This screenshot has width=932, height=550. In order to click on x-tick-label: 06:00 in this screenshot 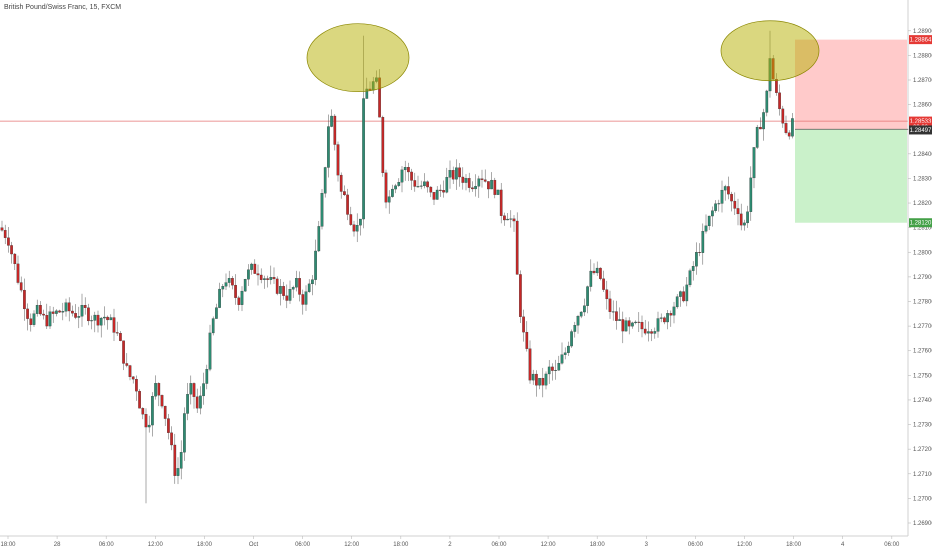, I will do `click(892, 545)`.